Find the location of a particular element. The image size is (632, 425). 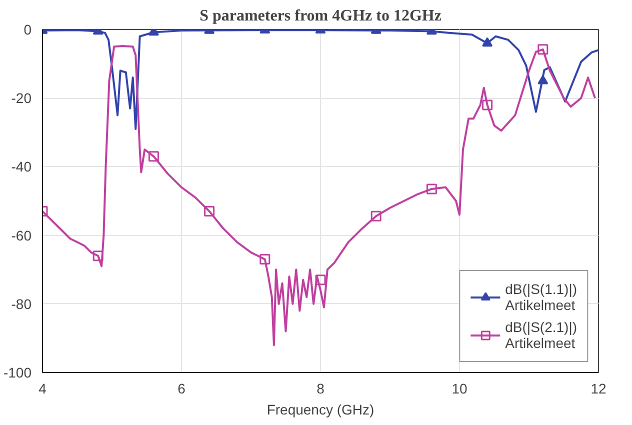

y-tick-label: -100 is located at coordinates (17, 372).